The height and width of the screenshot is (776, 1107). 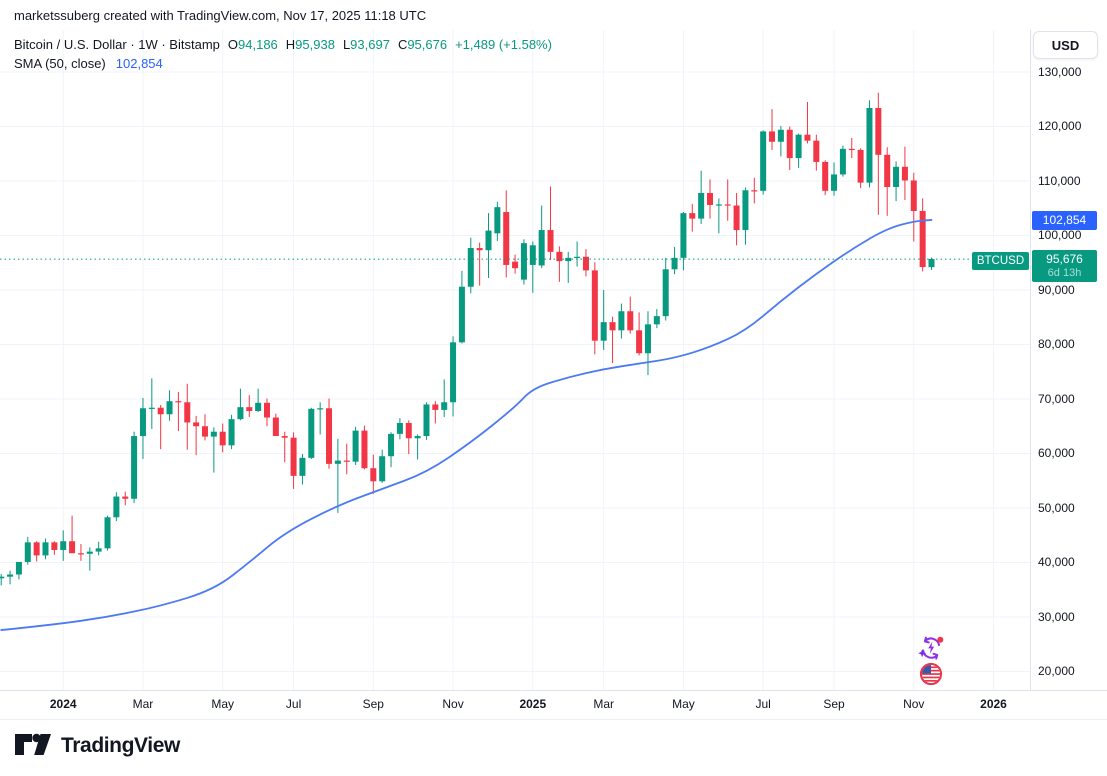 What do you see at coordinates (366, 44) in the screenshot?
I see `ohlc-low: L93,697` at bounding box center [366, 44].